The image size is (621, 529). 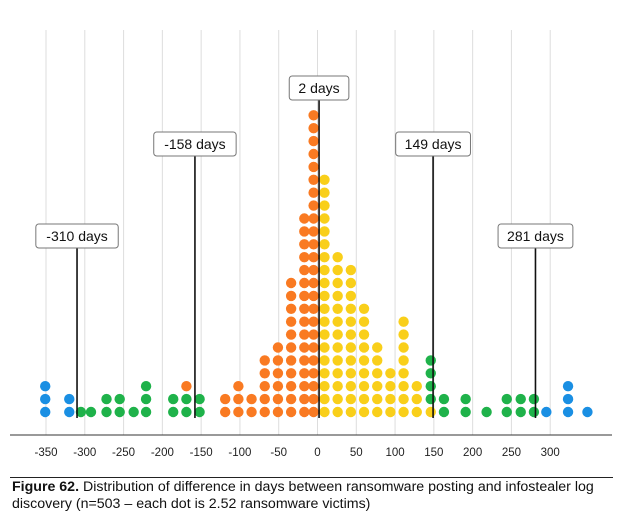 What do you see at coordinates (278, 453) in the screenshot?
I see `x-tick-label: -50` at bounding box center [278, 453].